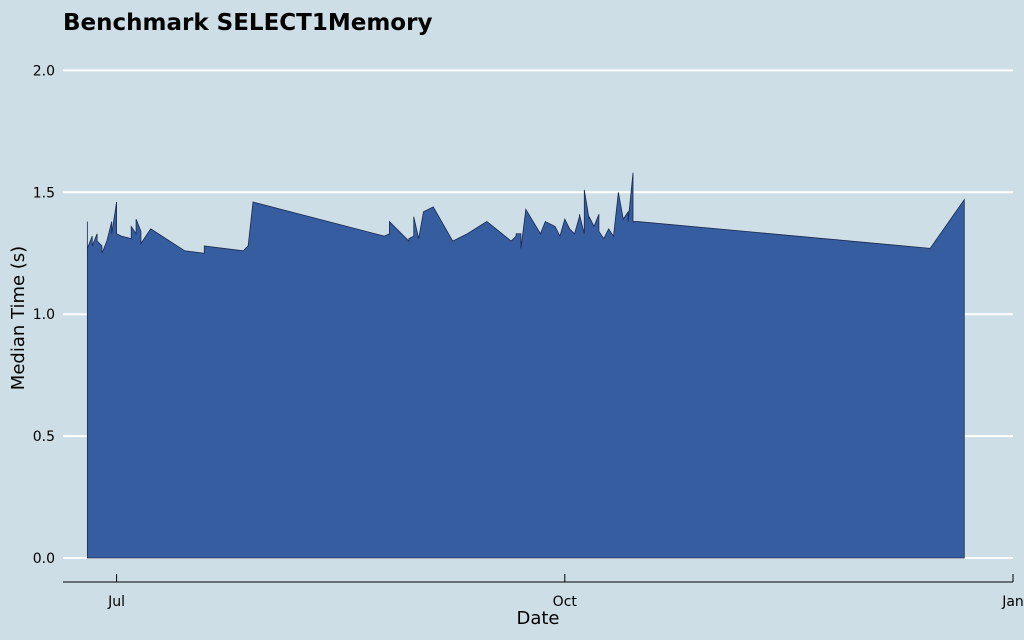 This screenshot has width=1024, height=640. Describe the element at coordinates (44, 71) in the screenshot. I see `y-tick-label: 2.0` at that location.